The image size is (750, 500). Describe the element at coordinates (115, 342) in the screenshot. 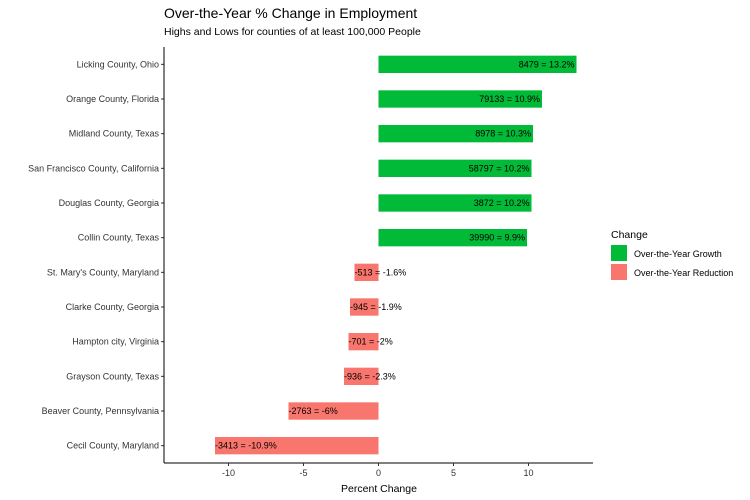

I see `y-tick-label: Hampton city, Virginia` at that location.